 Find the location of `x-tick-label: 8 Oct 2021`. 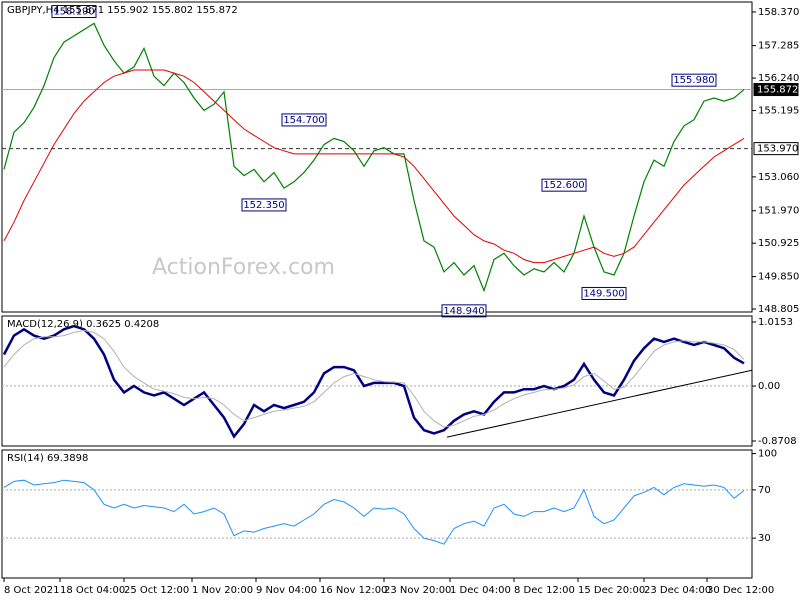

x-tick-label: 8 Oct 2021 is located at coordinates (31, 590).